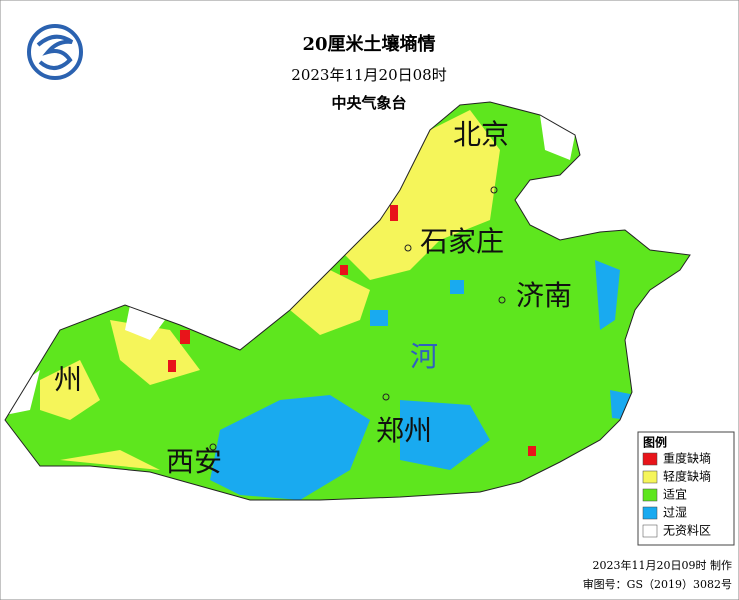 The width and height of the screenshot is (739, 600). Describe the element at coordinates (687, 476) in the screenshot. I see `legend-label: 轻度缺墒` at that location.